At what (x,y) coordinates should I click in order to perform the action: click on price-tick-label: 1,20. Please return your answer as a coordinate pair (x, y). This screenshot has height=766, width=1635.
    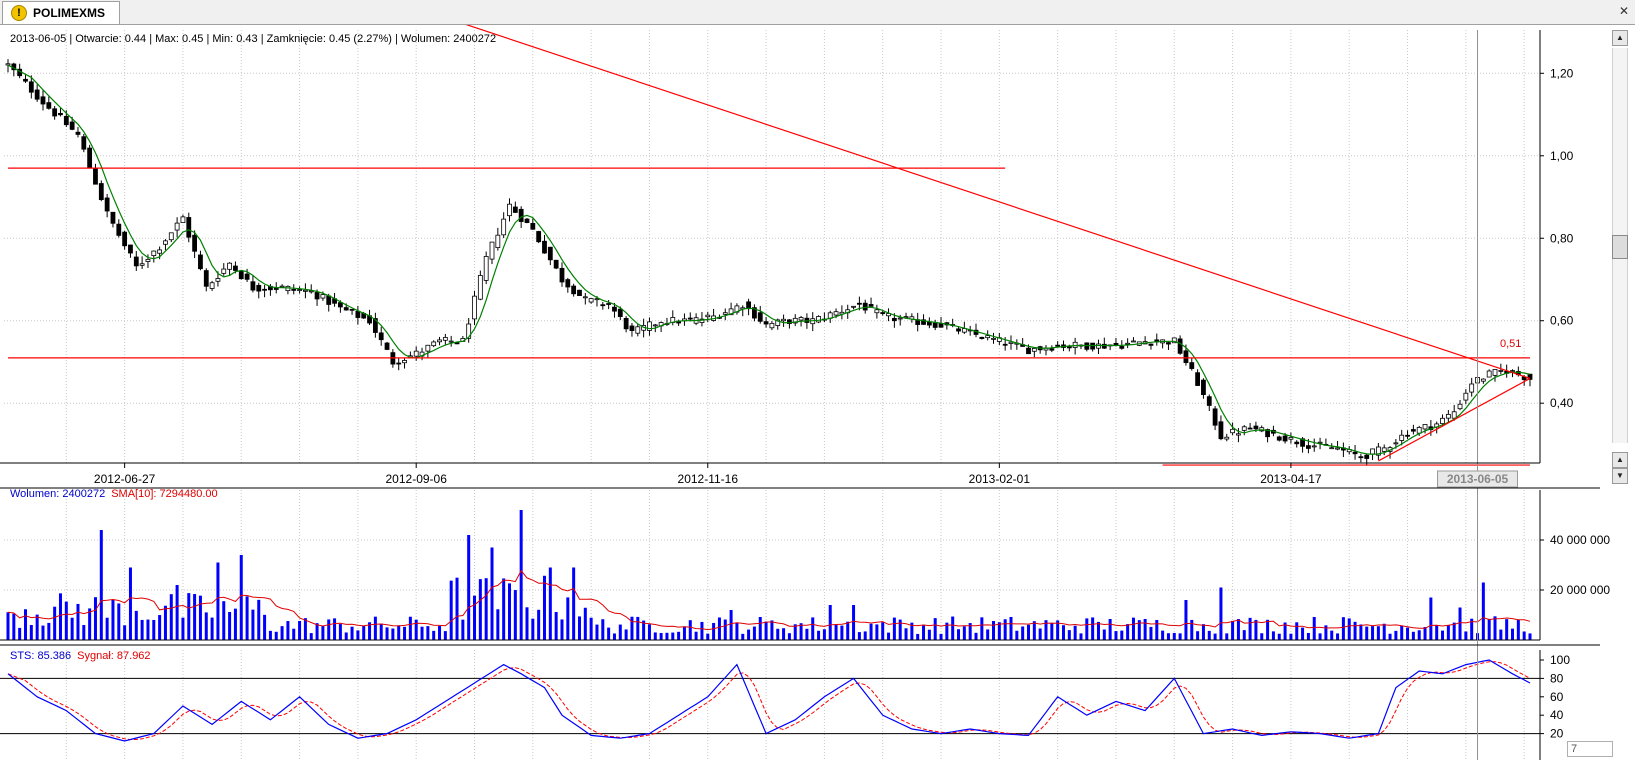
    Looking at the image, I should click on (1562, 73).